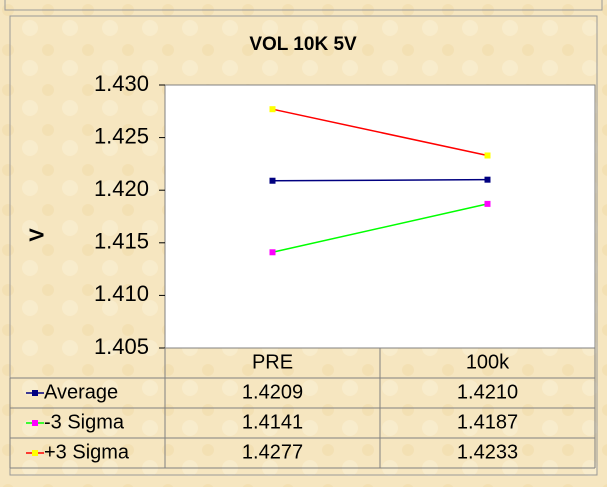 The image size is (607, 487). Describe the element at coordinates (37, 235) in the screenshot. I see `y-axis-label: V` at that location.